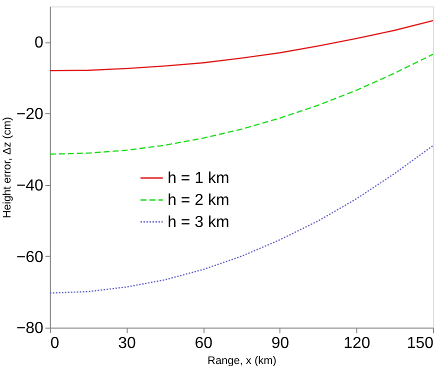 The height and width of the screenshot is (366, 444). What do you see at coordinates (203, 343) in the screenshot?
I see `x-tick-label: 60` at bounding box center [203, 343].